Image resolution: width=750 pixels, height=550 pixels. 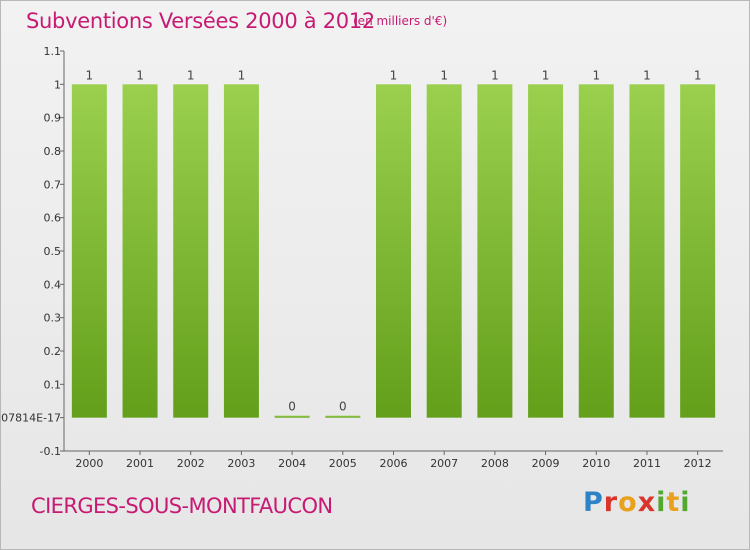 What do you see at coordinates (53, 51) in the screenshot?
I see `y-tick-label: 1.1` at bounding box center [53, 51].